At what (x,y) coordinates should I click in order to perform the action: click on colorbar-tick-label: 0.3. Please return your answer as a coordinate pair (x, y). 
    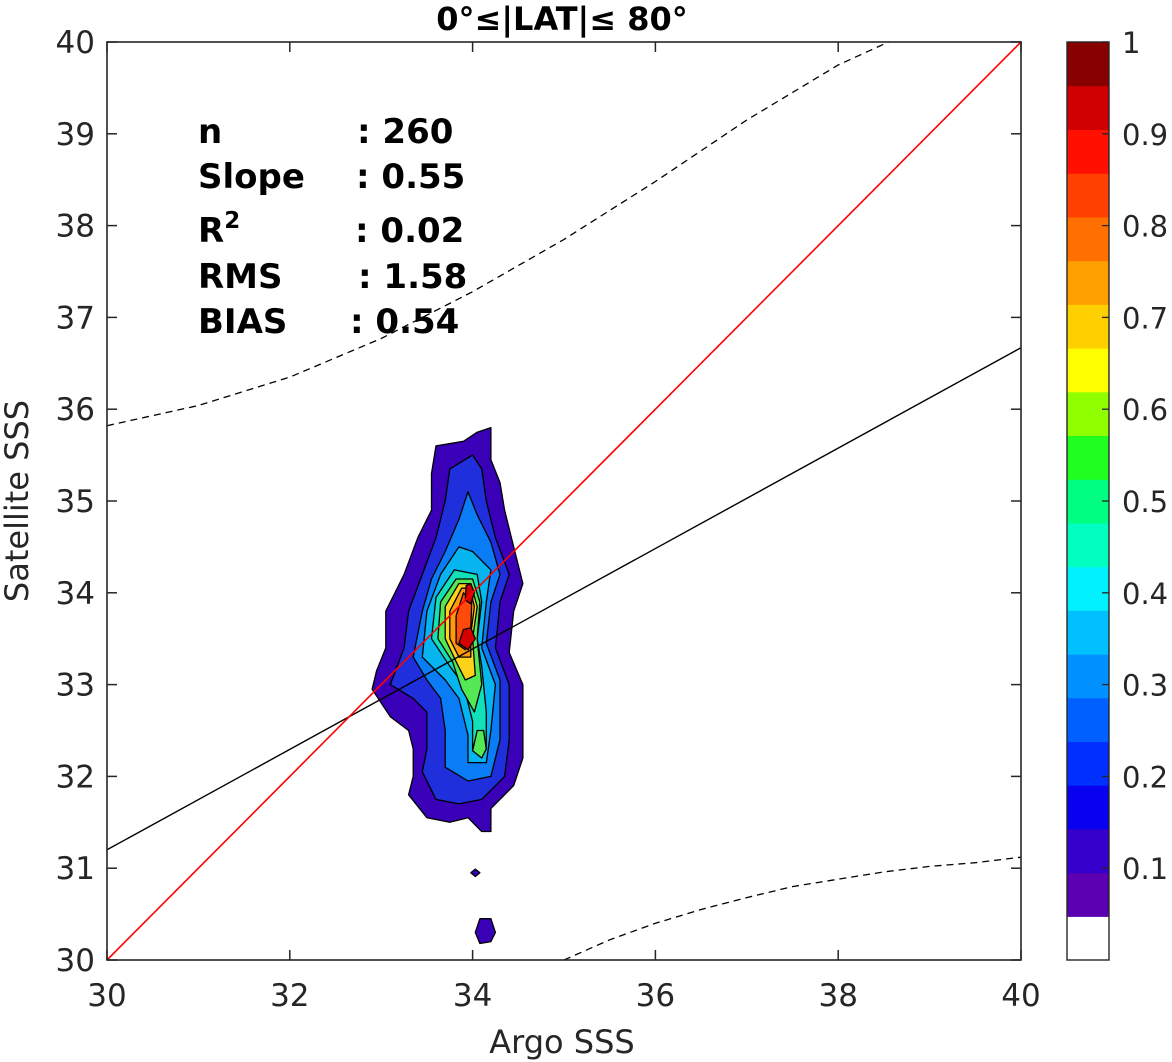
    Looking at the image, I should click on (1145, 686).